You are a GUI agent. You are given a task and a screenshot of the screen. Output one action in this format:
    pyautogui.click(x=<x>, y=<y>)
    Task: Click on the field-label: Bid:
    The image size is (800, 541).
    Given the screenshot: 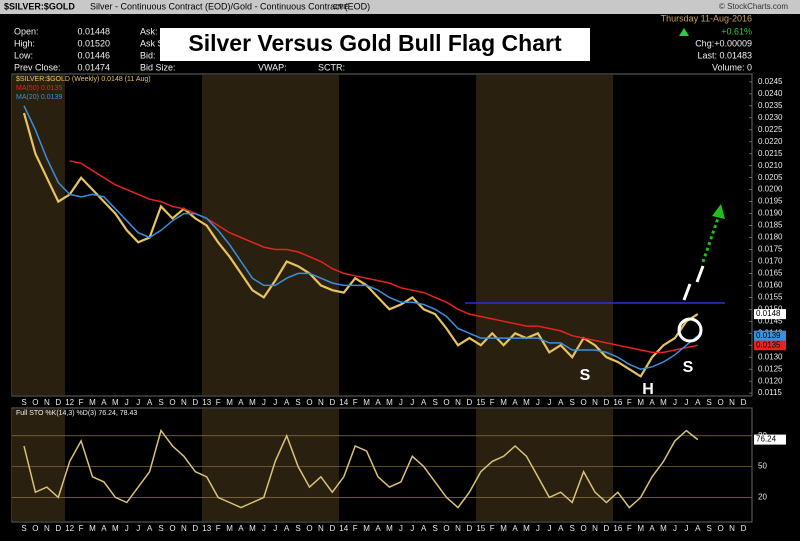 What is the action you would take?
    pyautogui.click(x=148, y=55)
    